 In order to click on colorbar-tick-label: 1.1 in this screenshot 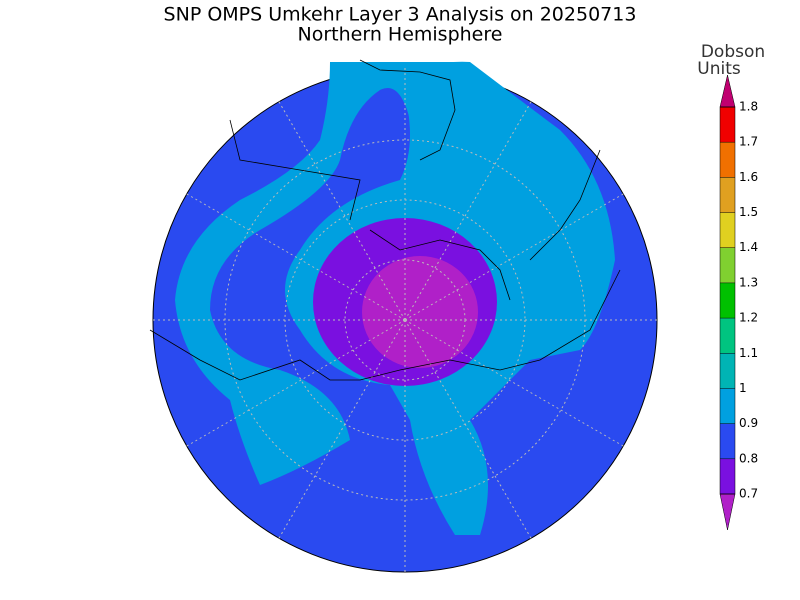, I will do `click(748, 353)`.